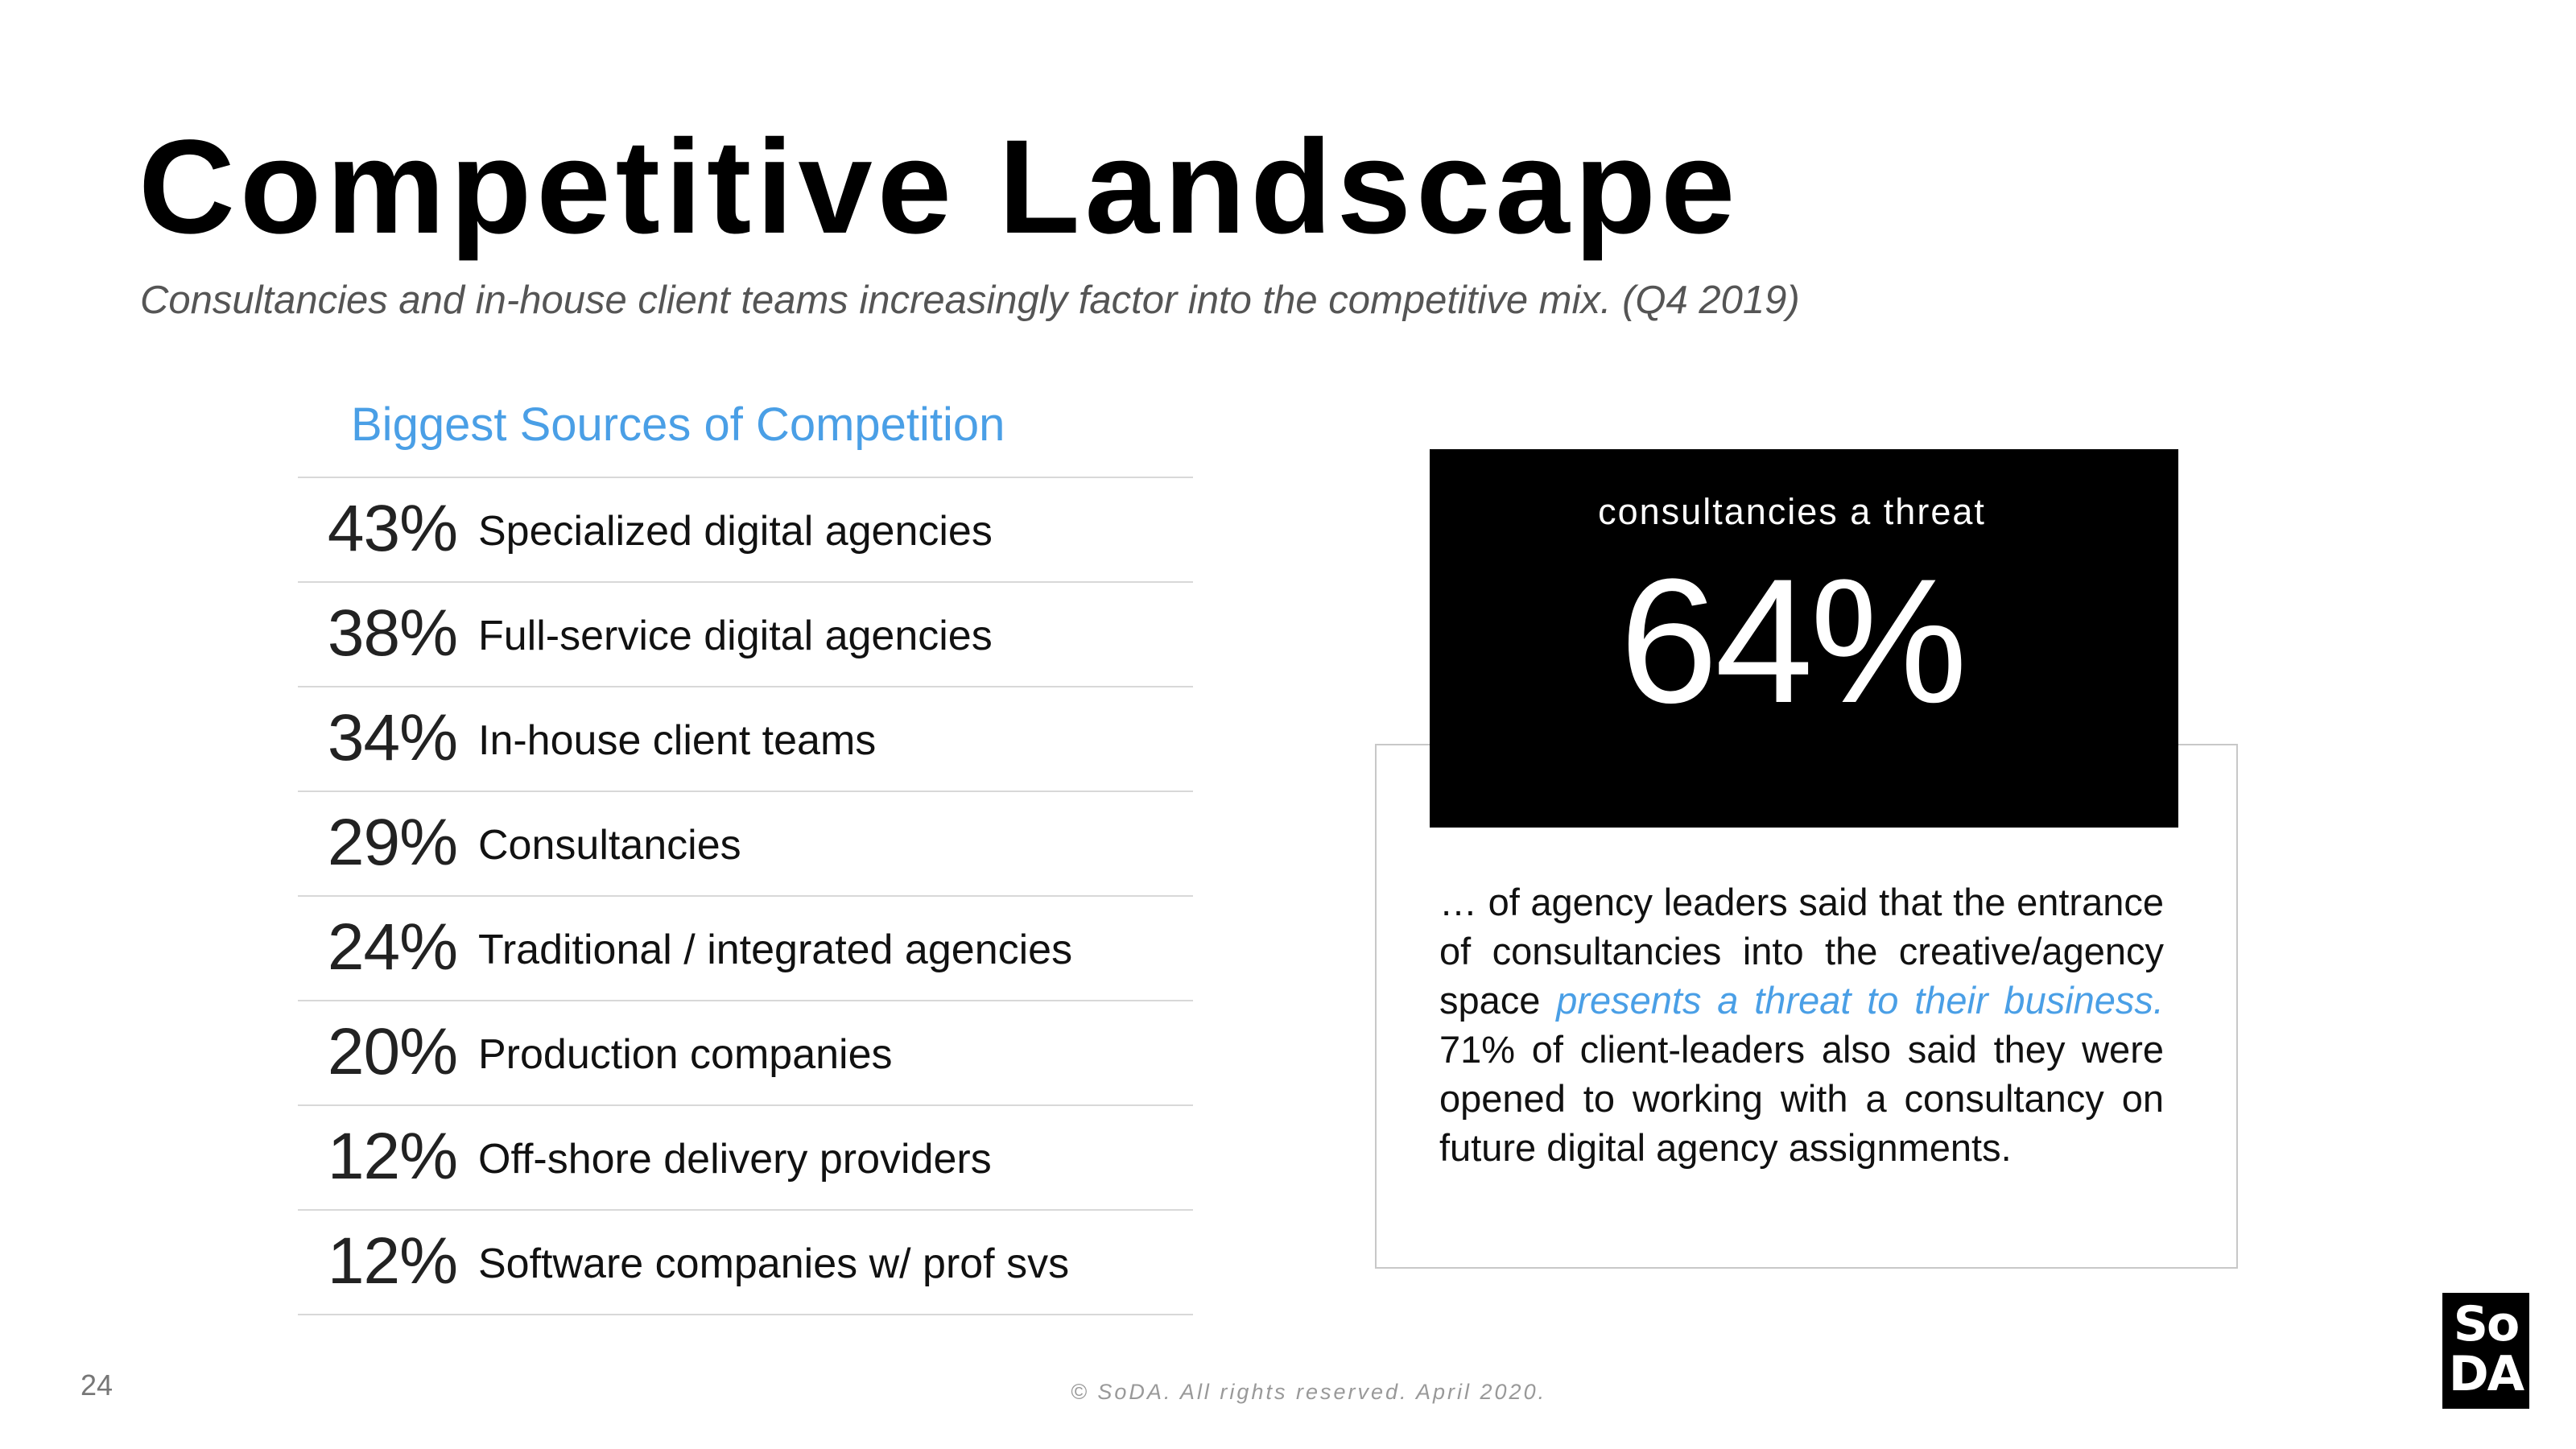 This screenshot has height=1449, width=2576. What do you see at coordinates (392, 633) in the screenshot?
I see `item-percentage: 38%` at bounding box center [392, 633].